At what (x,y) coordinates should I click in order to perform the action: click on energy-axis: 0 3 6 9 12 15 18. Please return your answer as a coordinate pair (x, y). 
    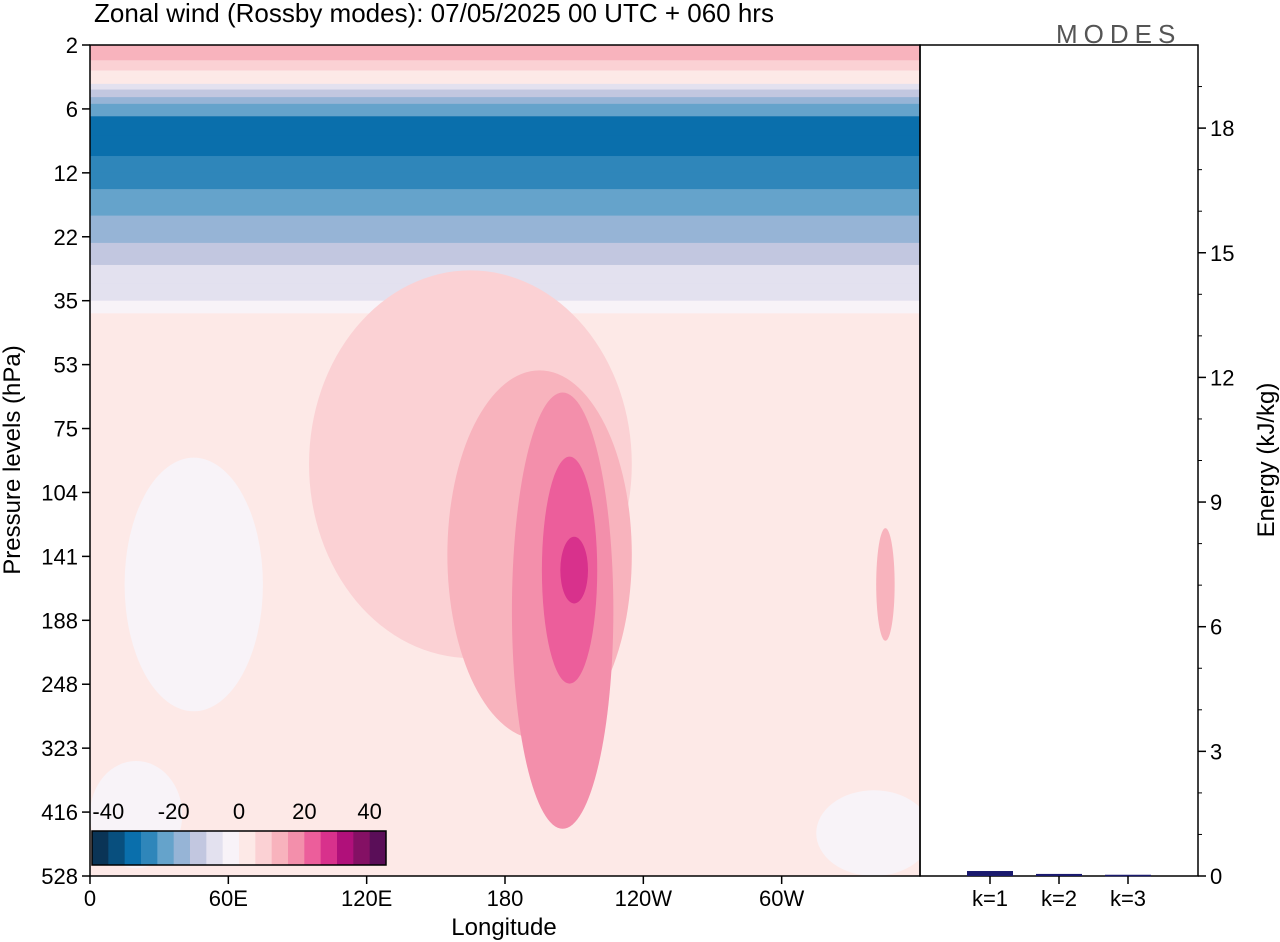
    Looking at the image, I should click on (1216, 487).